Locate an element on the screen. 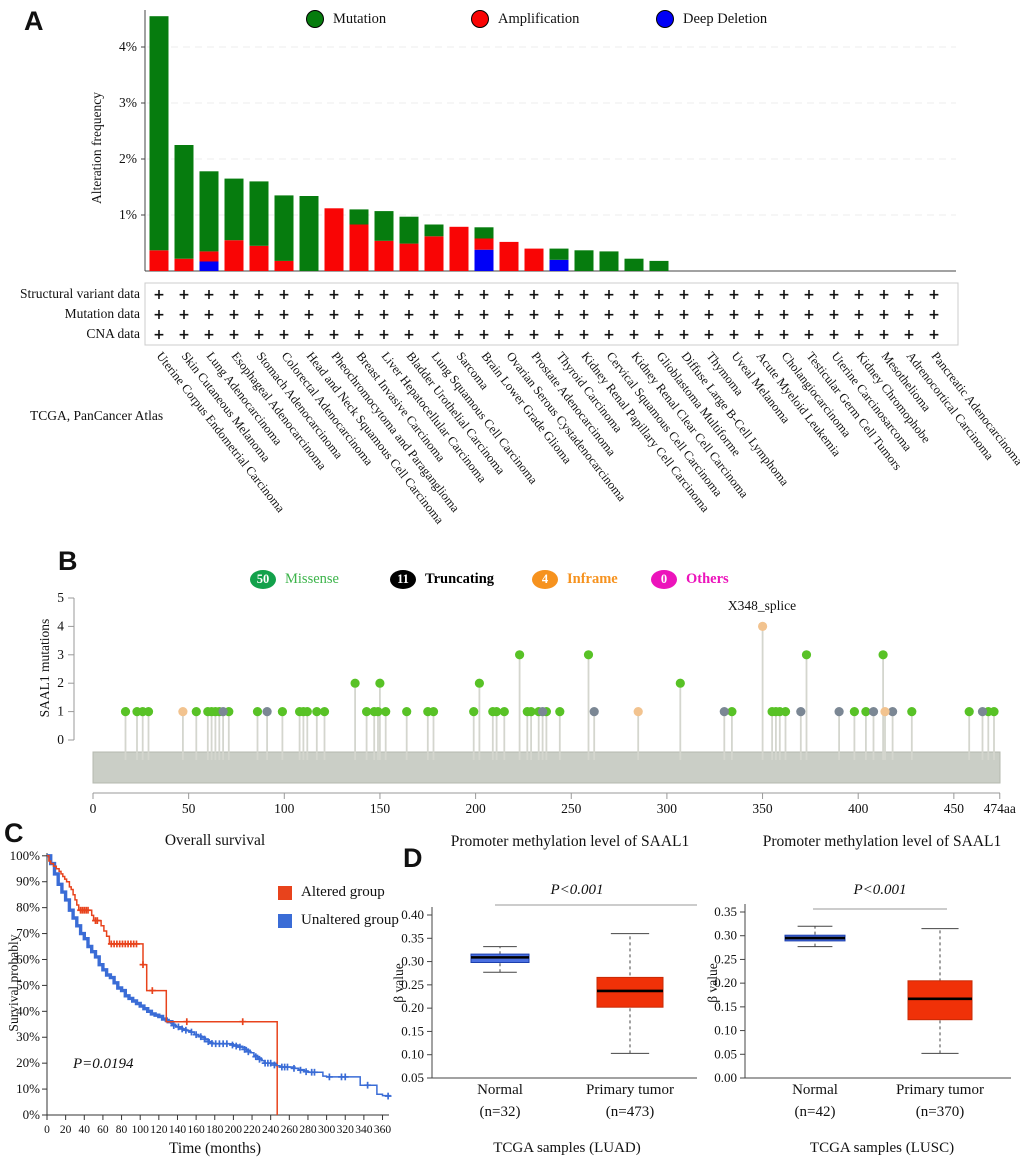 Image resolution: width=1020 pixels, height=1165 pixels. group-n-label: (n=32) is located at coordinates (500, 1112).